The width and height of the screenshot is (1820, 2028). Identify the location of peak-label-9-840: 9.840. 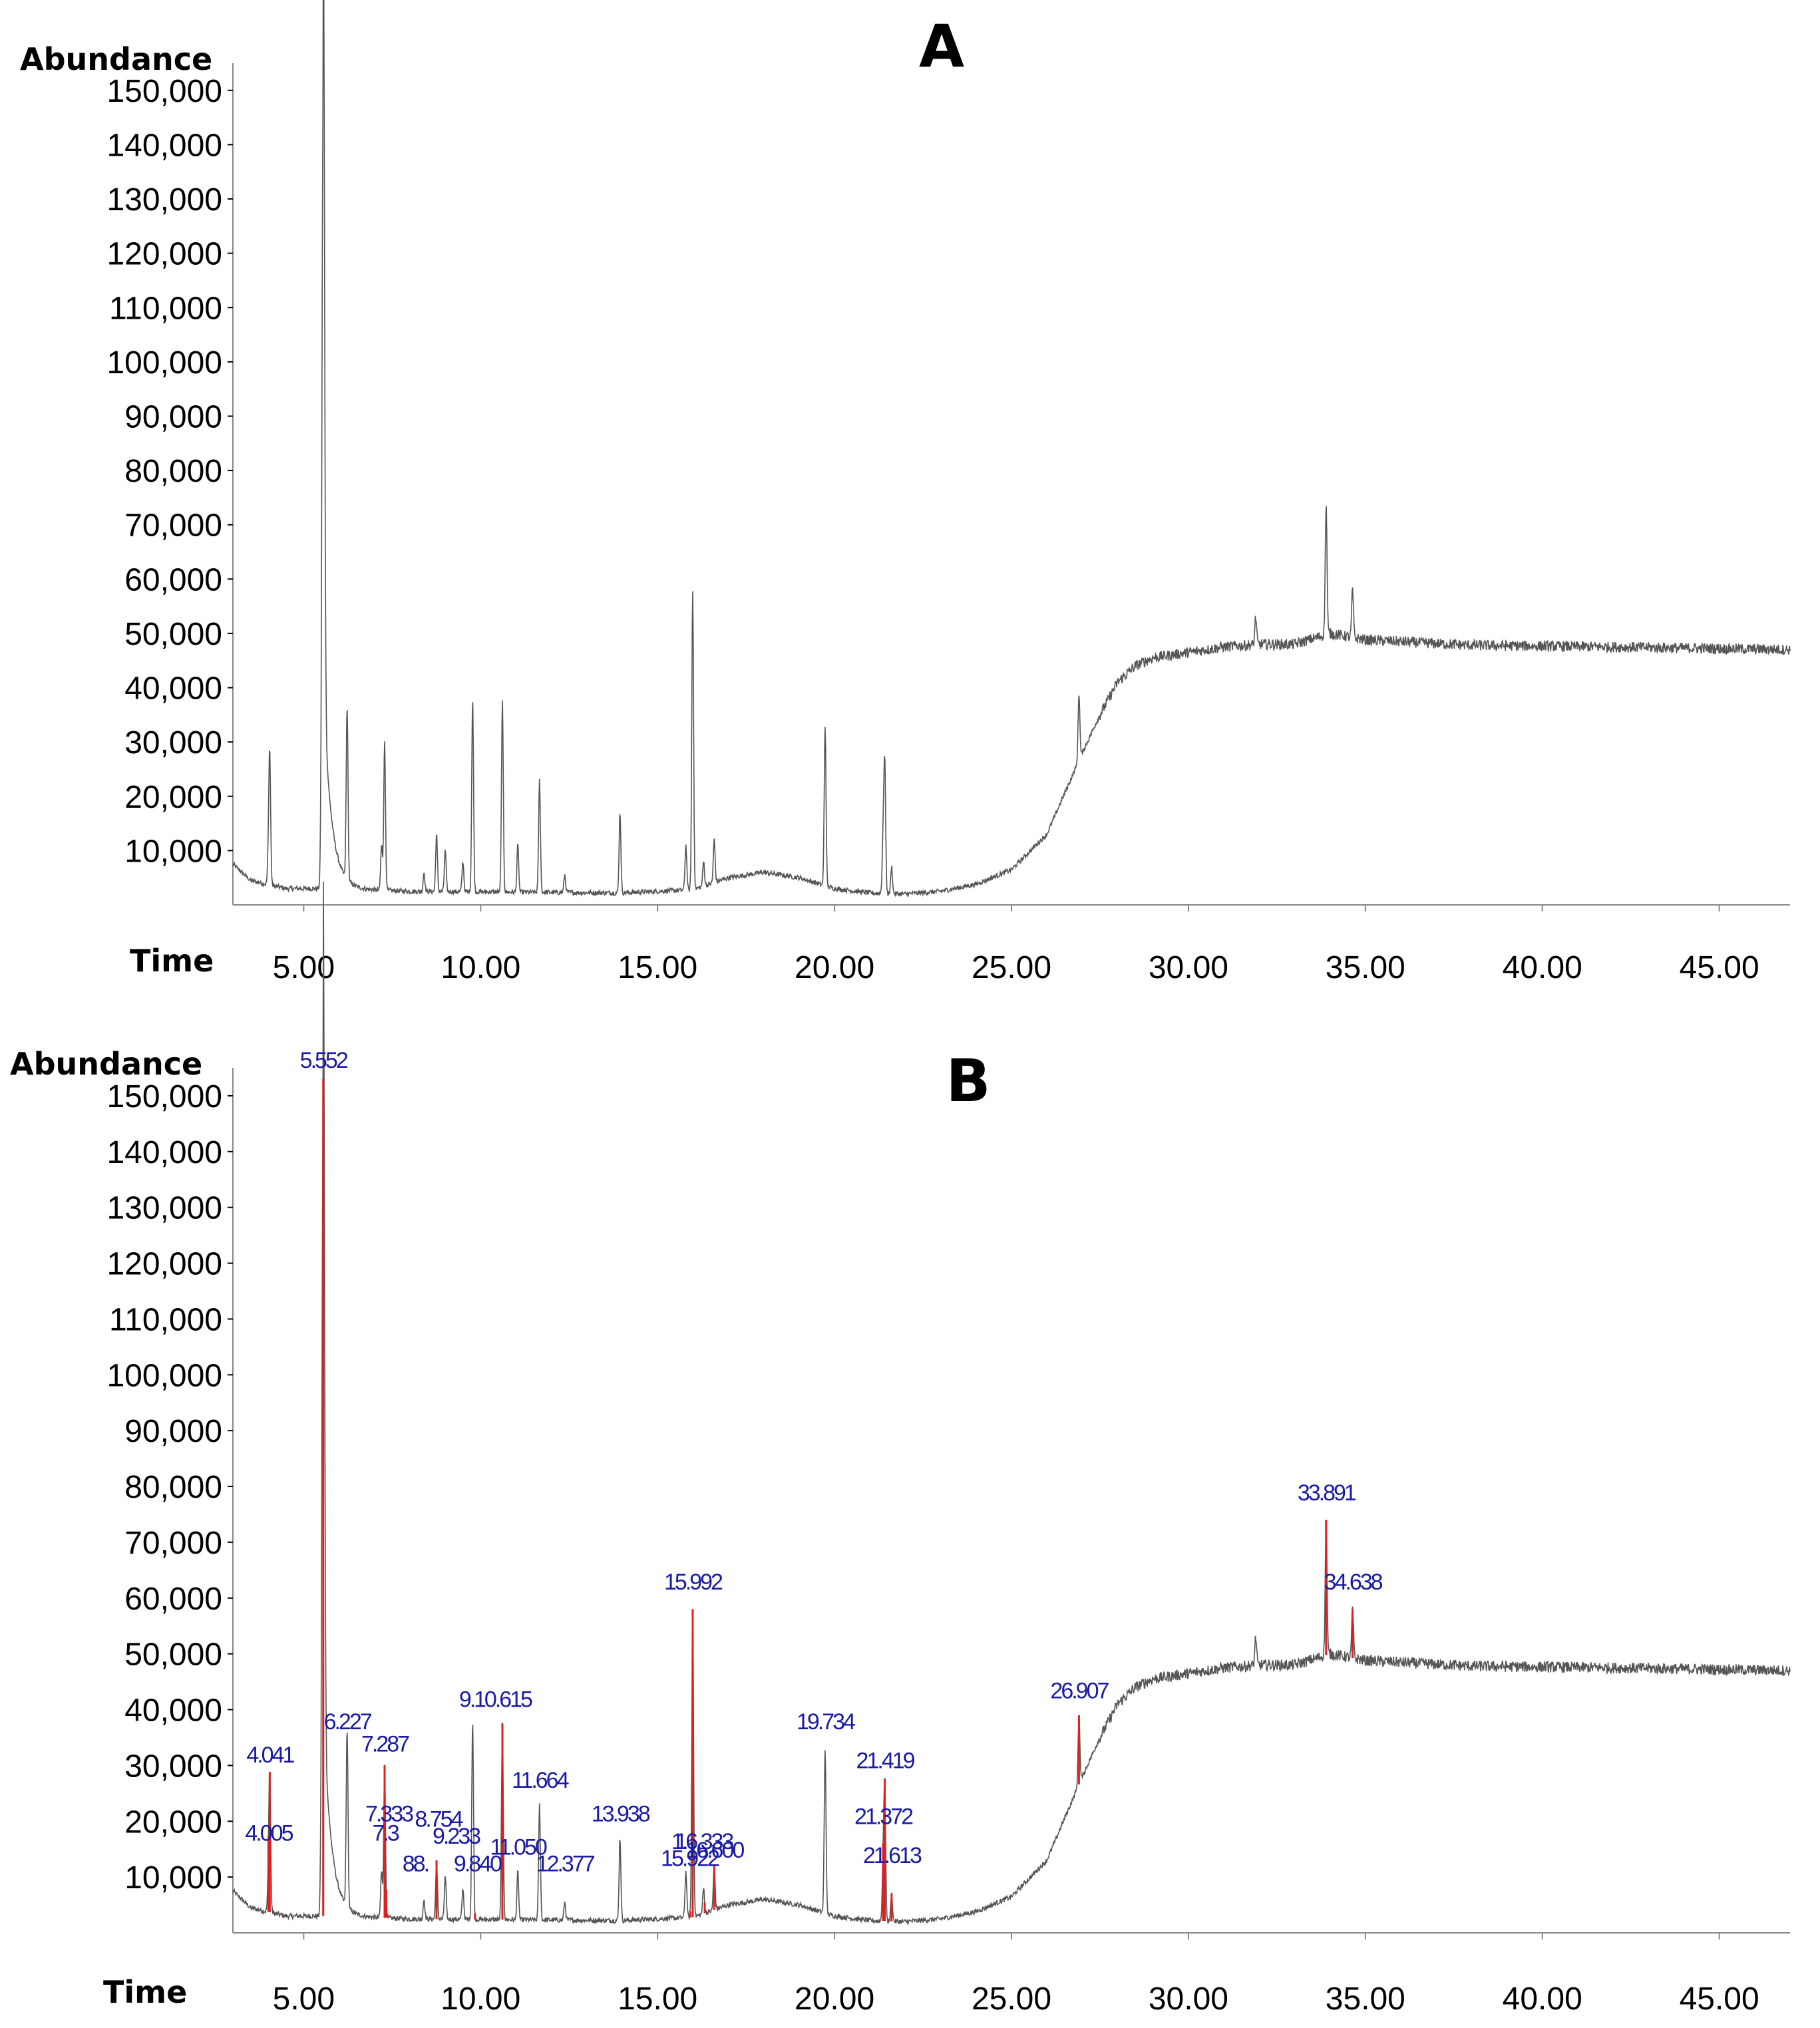
(478, 1864).